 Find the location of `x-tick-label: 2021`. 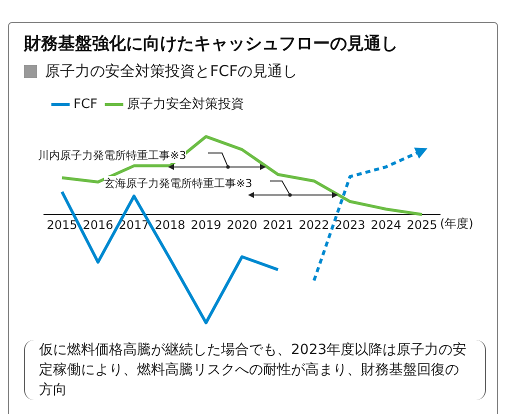

x-tick-label: 2021 is located at coordinates (278, 225).